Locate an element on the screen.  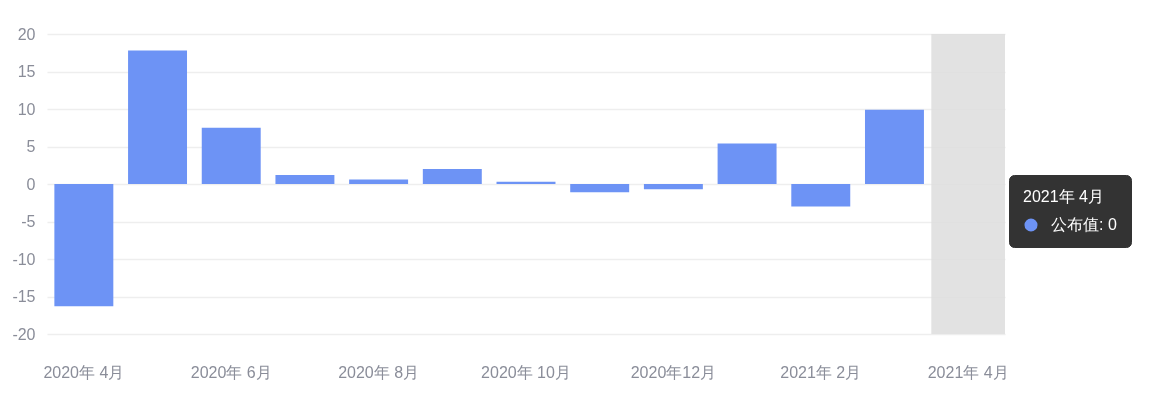
x-tick-label: 2021年 2月 is located at coordinates (821, 372).